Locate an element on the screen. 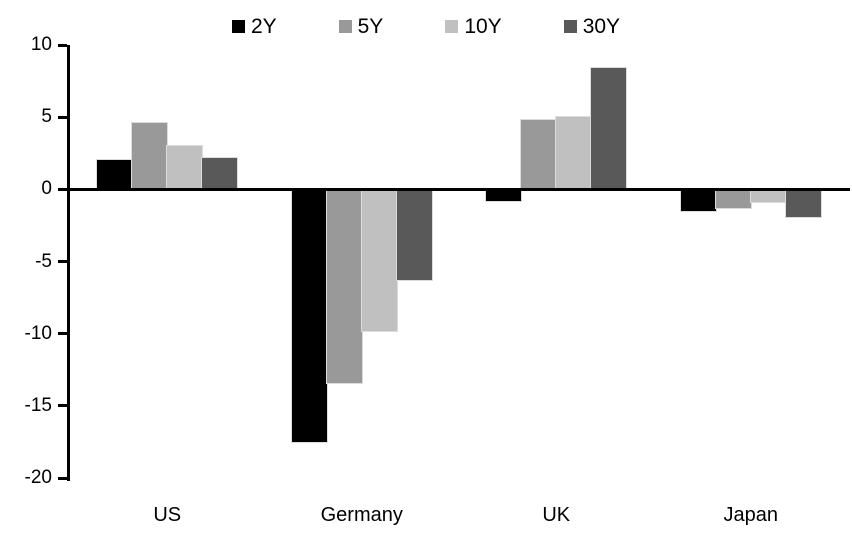  legend-swatch-2y-icon is located at coordinates (238, 26).